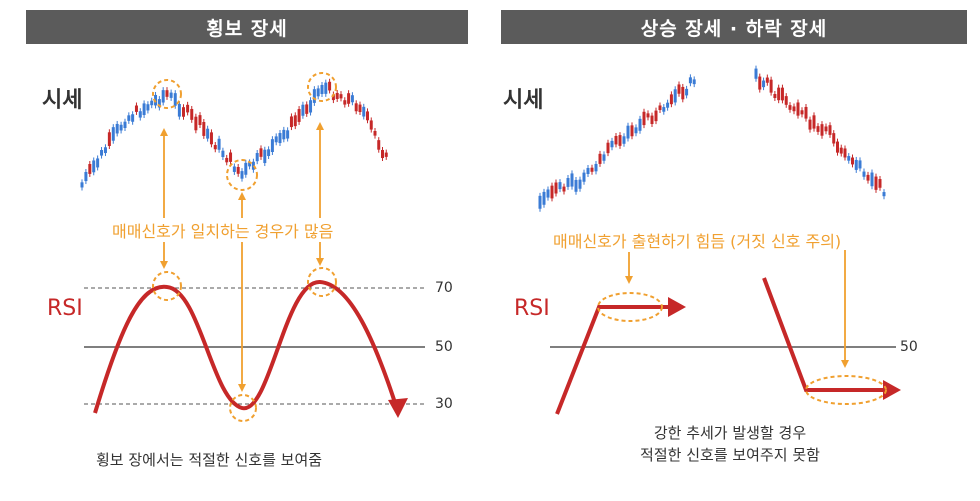  What do you see at coordinates (322, 282) in the screenshot?
I see `rsi-peak-2-circle` at bounding box center [322, 282].